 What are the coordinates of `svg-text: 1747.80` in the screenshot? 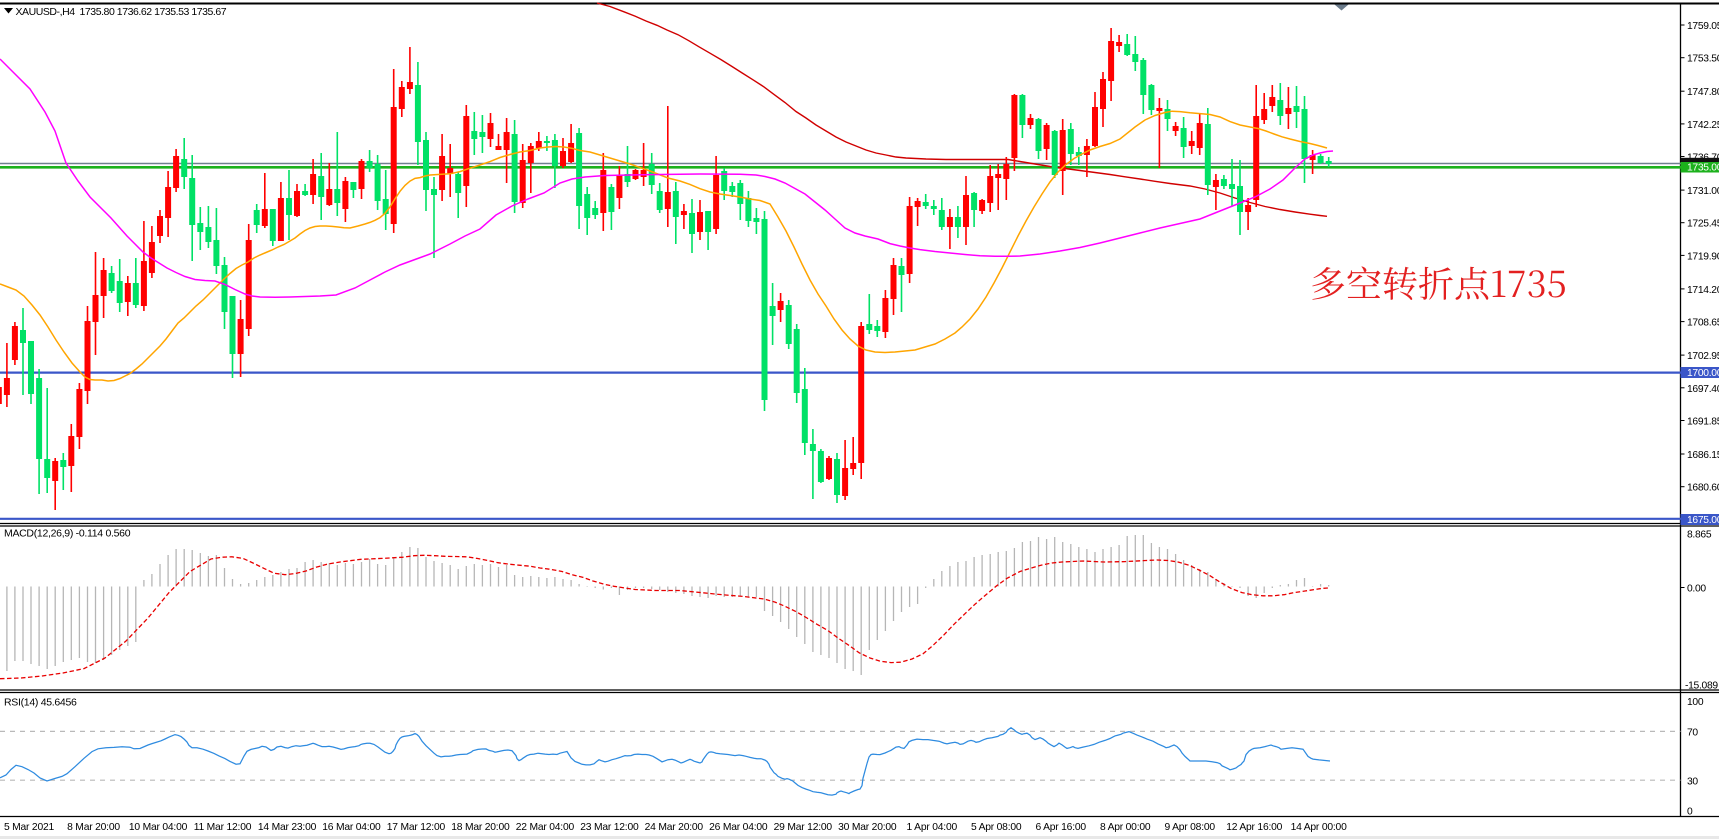 It's located at (1703, 92).